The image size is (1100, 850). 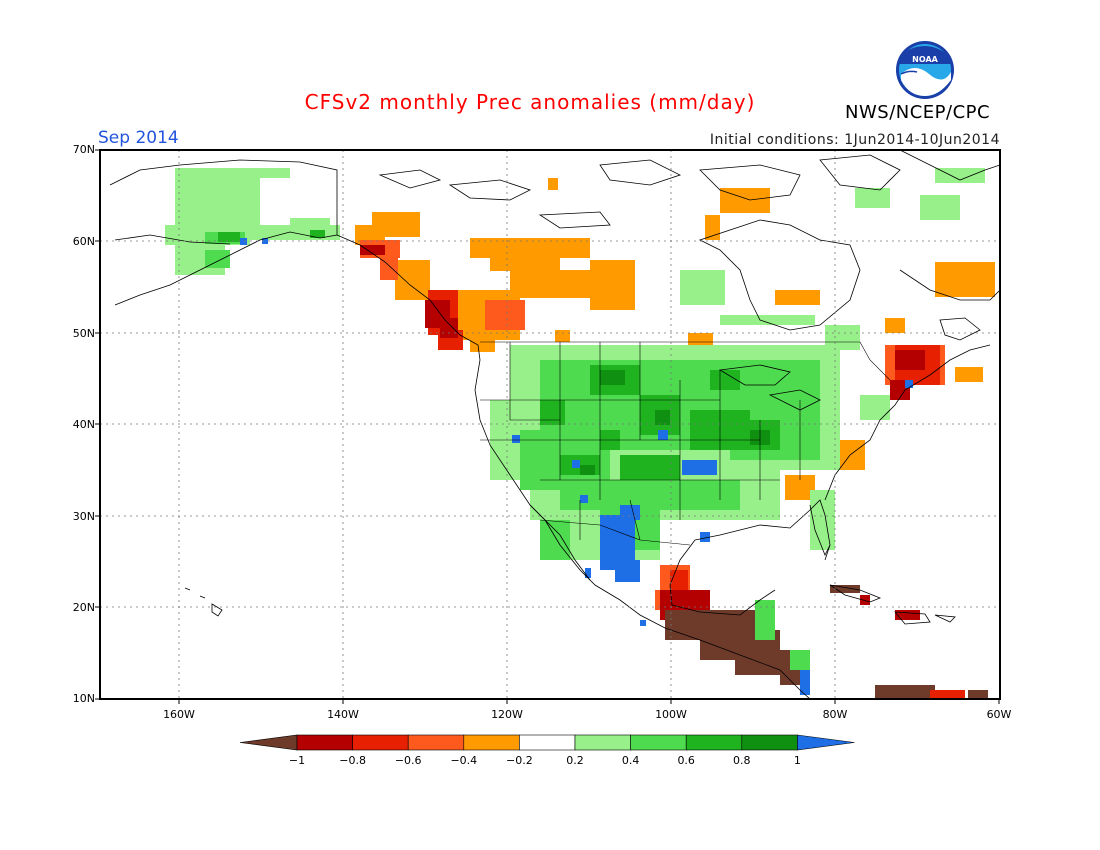 I want to click on colorbar: −1 −0.8 −0.6 −0.4 −0.2 0.2 0.4 0.6 0.8 1, so click(x=547, y=750).